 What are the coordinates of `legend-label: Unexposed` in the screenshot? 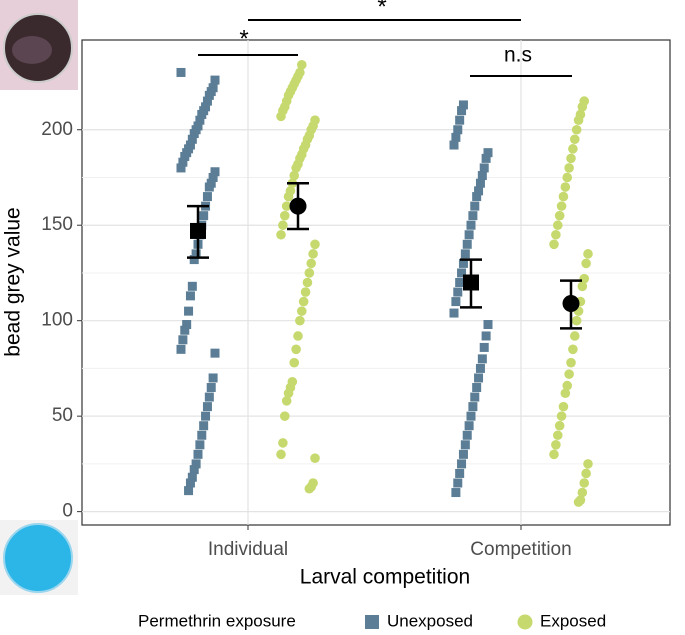 It's located at (430, 620).